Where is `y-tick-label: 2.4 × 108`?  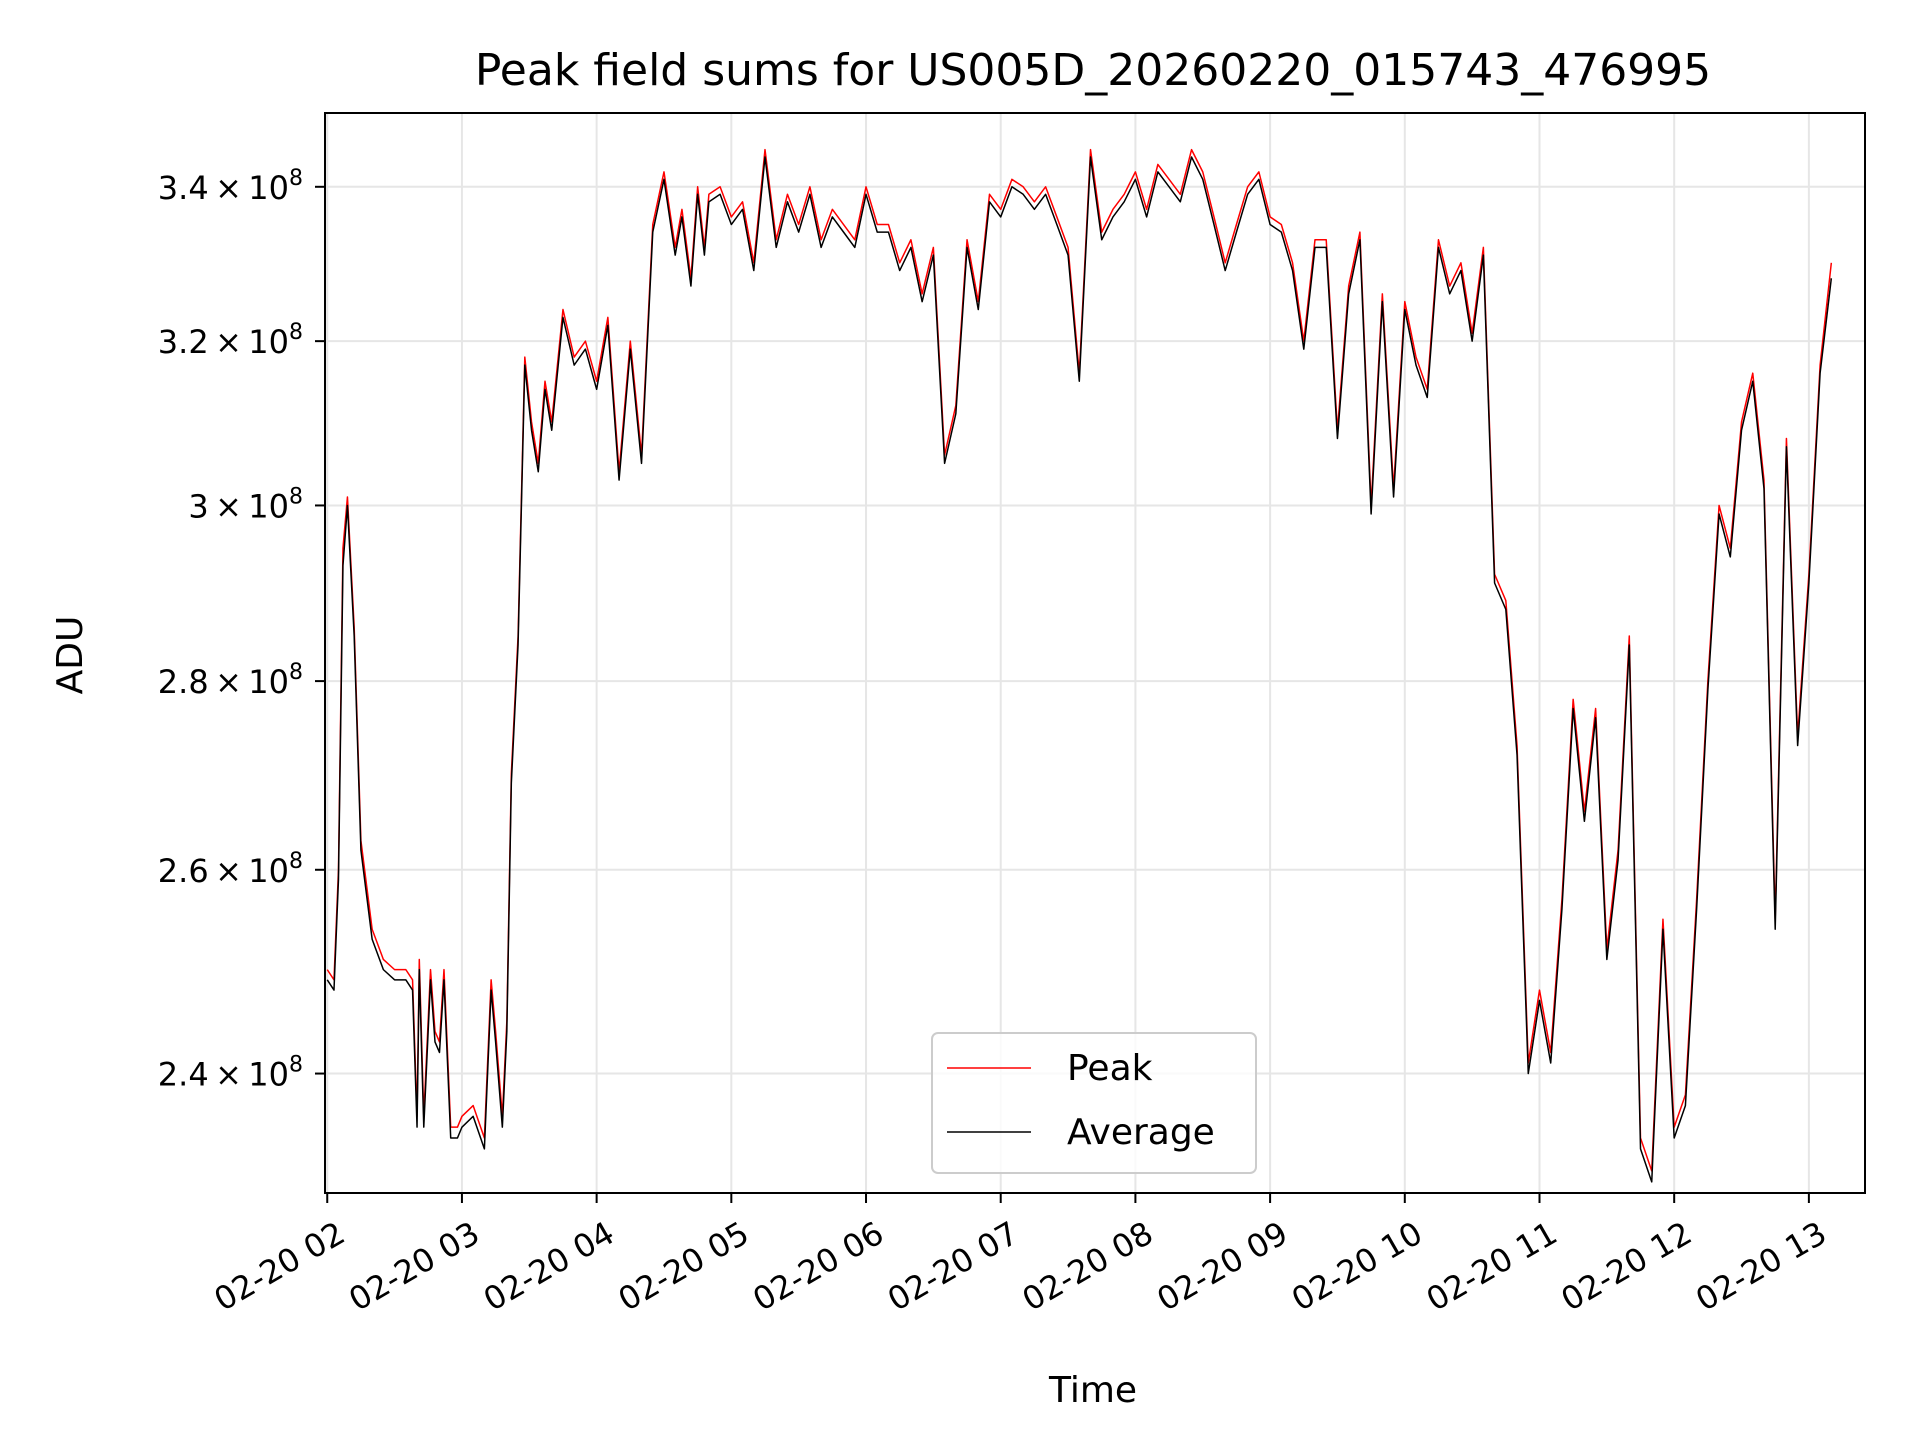
y-tick-label: 2.4 × 108 is located at coordinates (230, 1073).